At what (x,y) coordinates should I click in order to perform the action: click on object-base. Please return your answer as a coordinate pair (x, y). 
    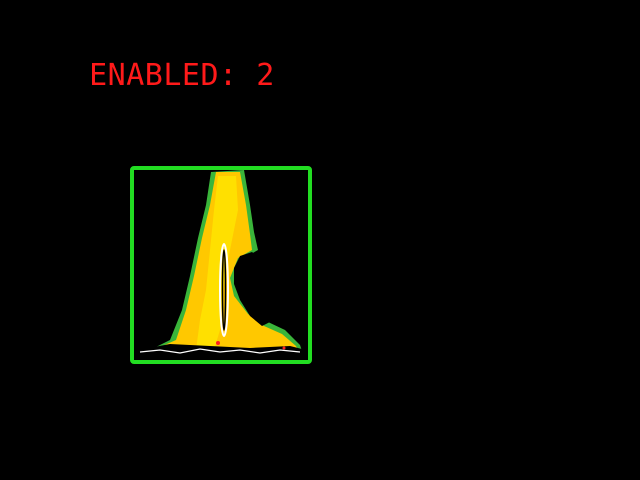
    Looking at the image, I should click on (222, 351).